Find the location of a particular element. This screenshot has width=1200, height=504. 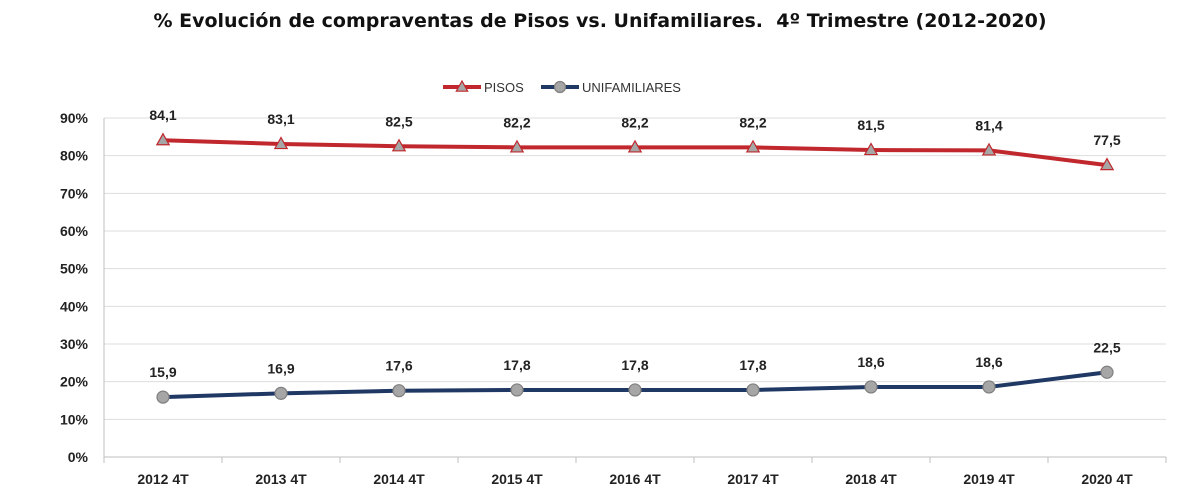

x-tick-label: 2015 4T is located at coordinates (517, 479).